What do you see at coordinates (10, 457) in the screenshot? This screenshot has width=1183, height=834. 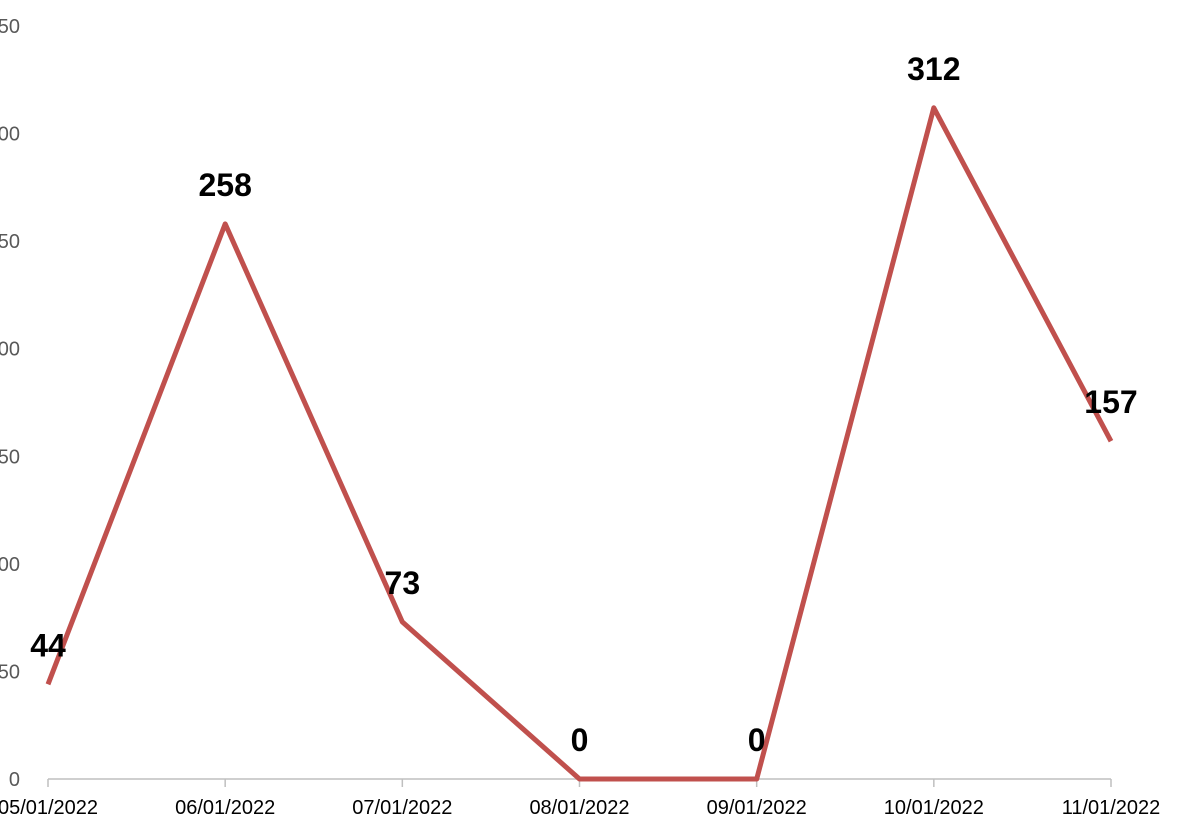 I see `y-tick-label: 150` at bounding box center [10, 457].